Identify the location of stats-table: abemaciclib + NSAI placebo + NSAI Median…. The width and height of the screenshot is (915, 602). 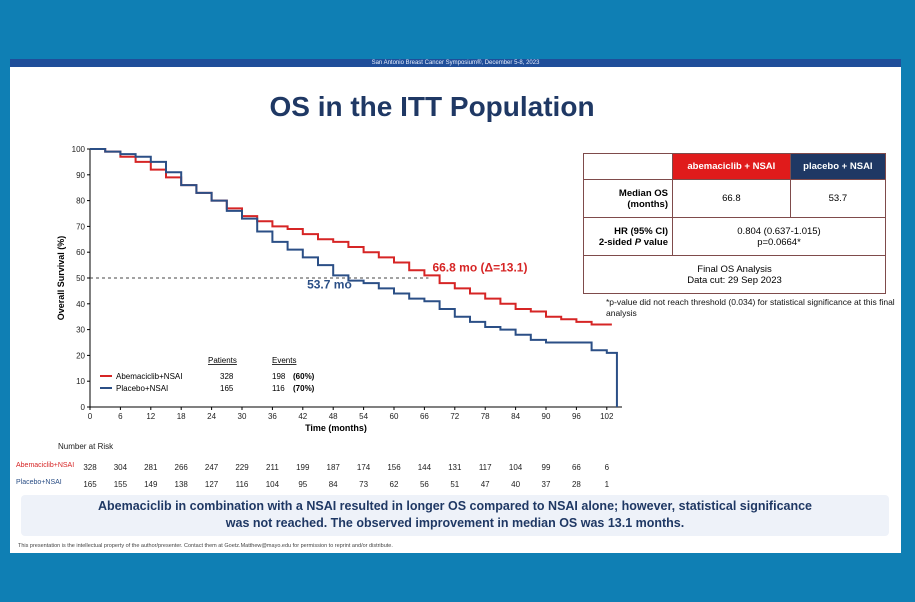
(735, 223).